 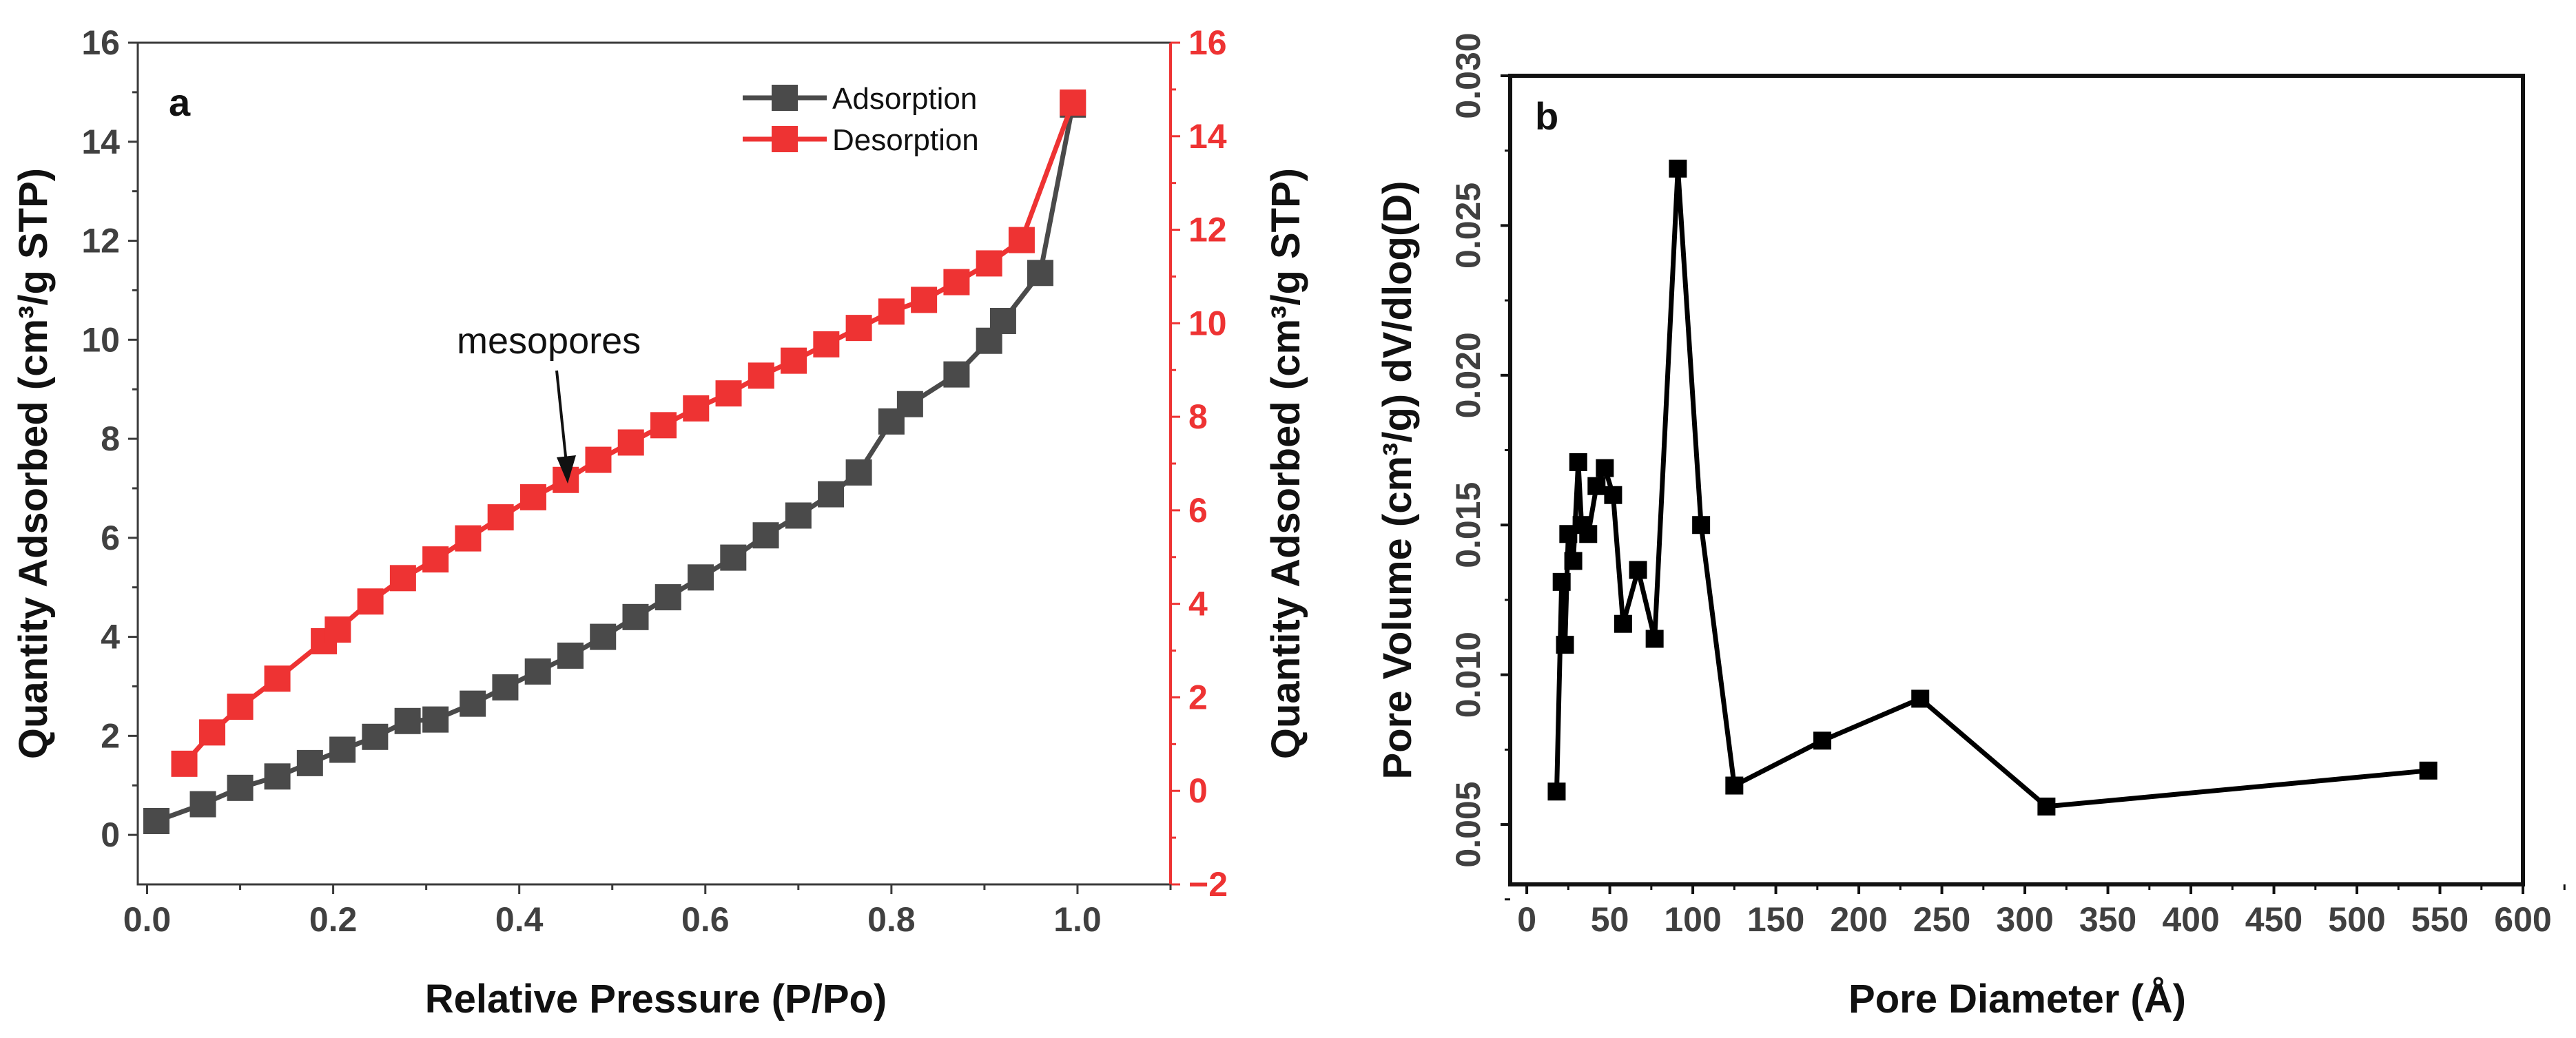 What do you see at coordinates (2522, 919) in the screenshot?
I see `x-tick-label-b: 600` at bounding box center [2522, 919].